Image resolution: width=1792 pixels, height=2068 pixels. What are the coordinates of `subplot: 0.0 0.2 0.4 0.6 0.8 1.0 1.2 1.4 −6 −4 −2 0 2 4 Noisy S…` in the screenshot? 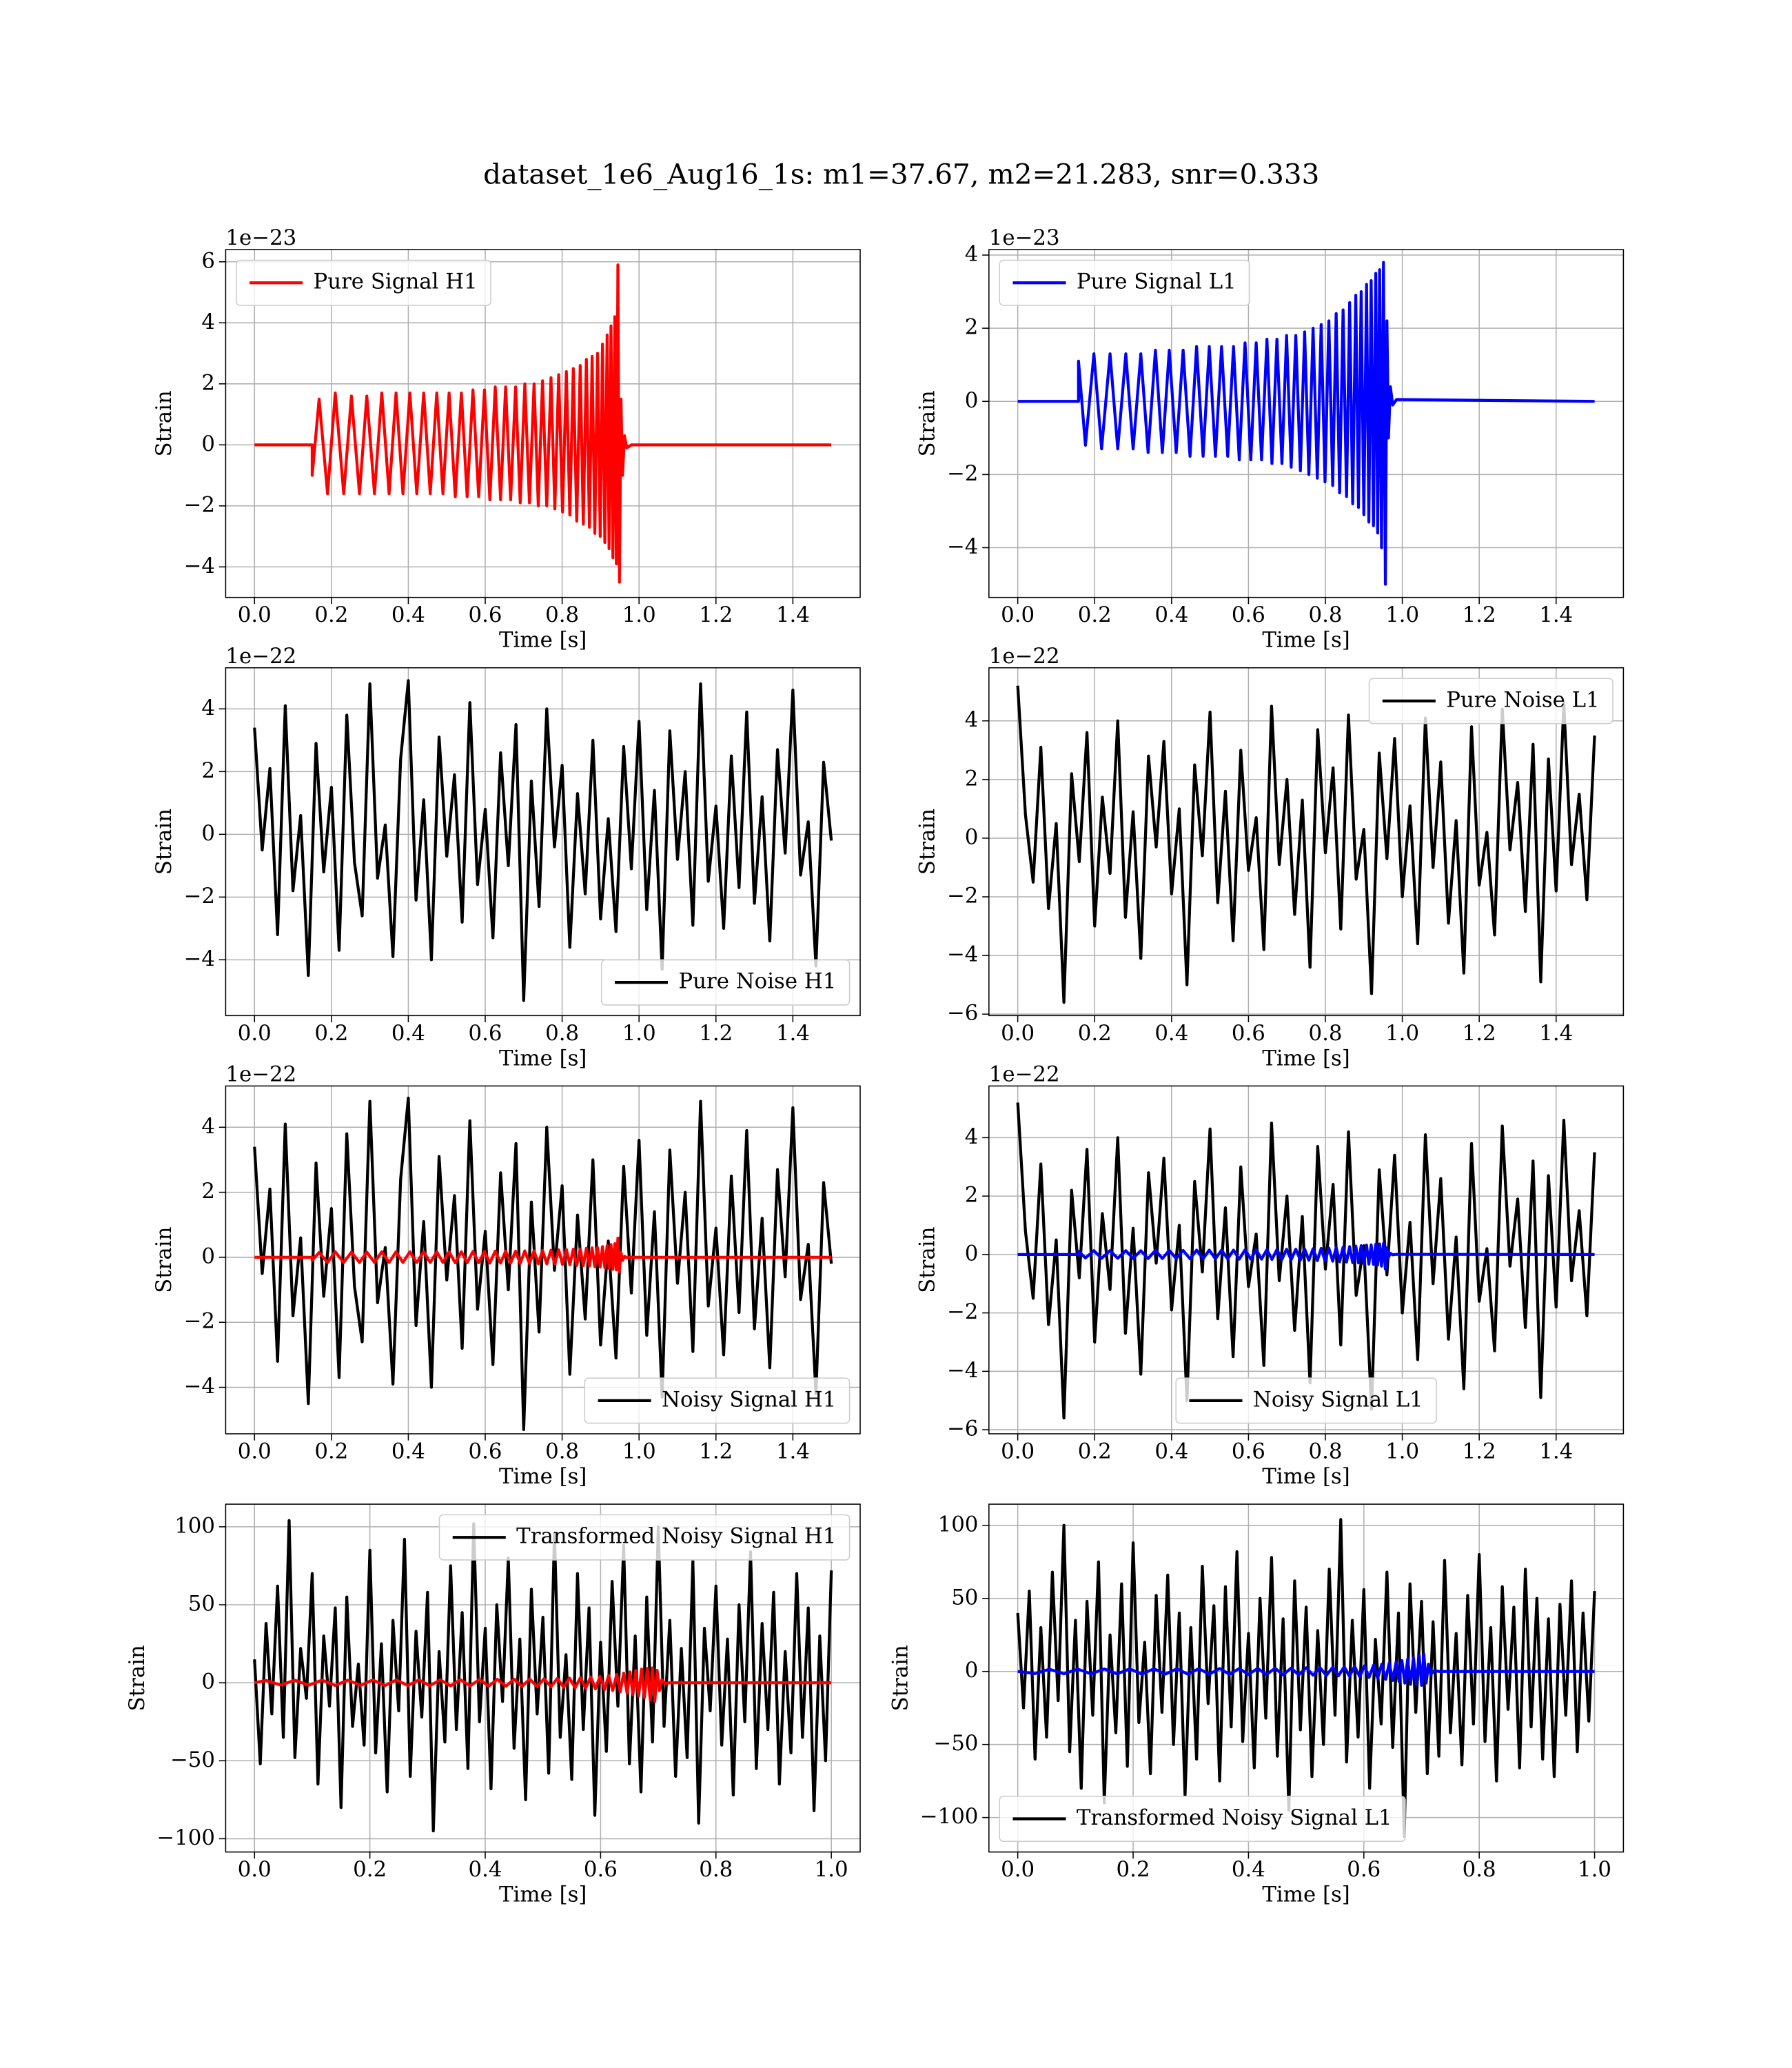 It's located at (1270, 1275).